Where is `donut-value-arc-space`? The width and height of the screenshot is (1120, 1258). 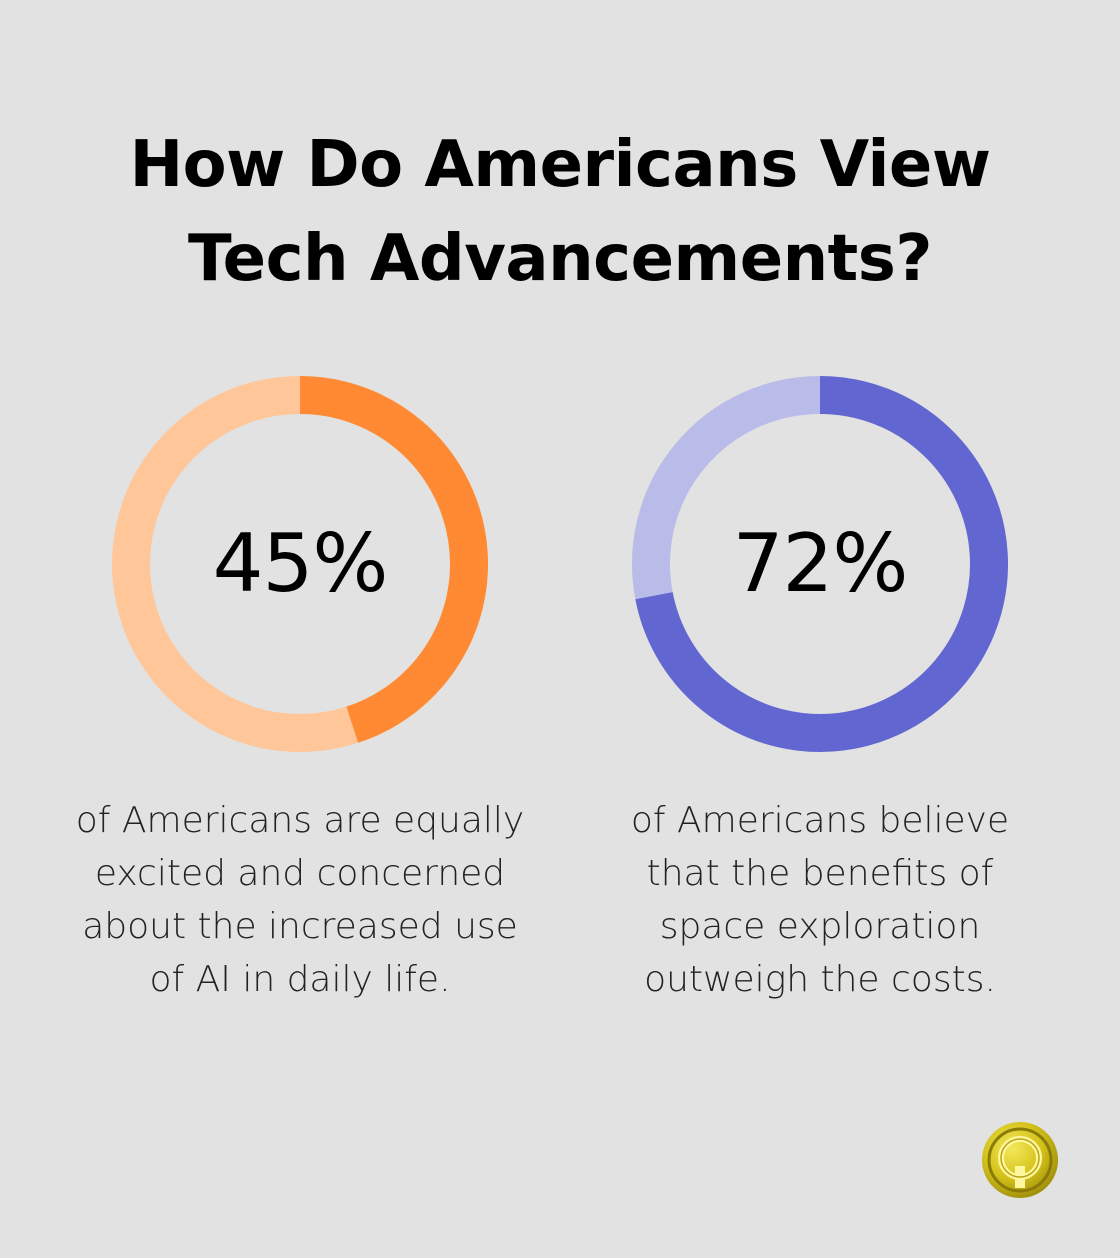
donut-value-arc-space is located at coordinates (821, 564).